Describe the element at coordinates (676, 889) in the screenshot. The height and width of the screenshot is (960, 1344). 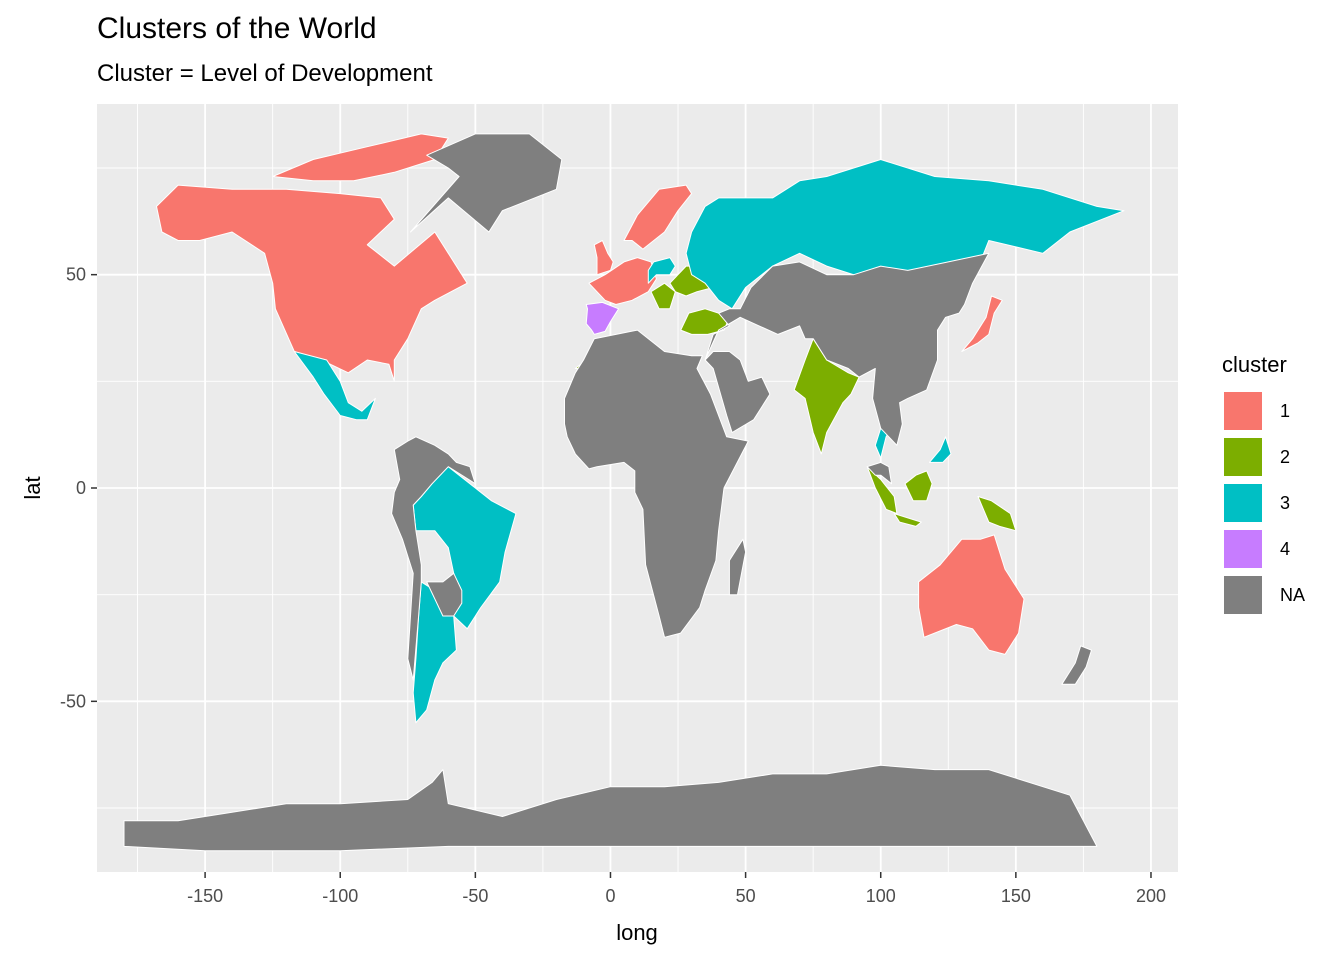
I see `x-axis-ticks: -150 -100 -50 0 50 100 150 200` at that location.